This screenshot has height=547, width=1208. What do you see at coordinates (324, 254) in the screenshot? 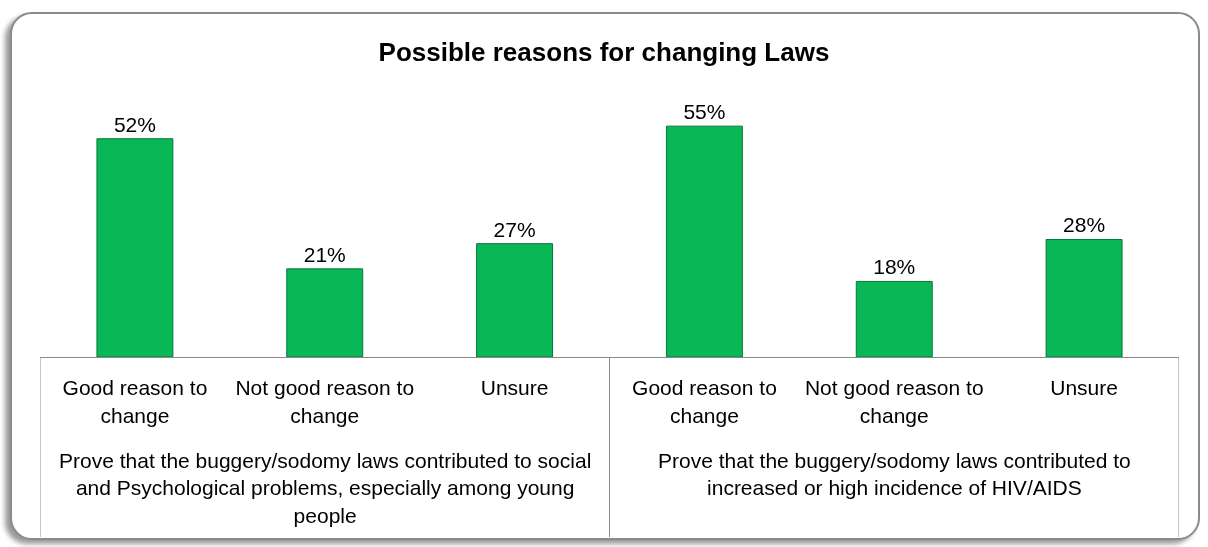
I see `data-label: 21%` at bounding box center [324, 254].